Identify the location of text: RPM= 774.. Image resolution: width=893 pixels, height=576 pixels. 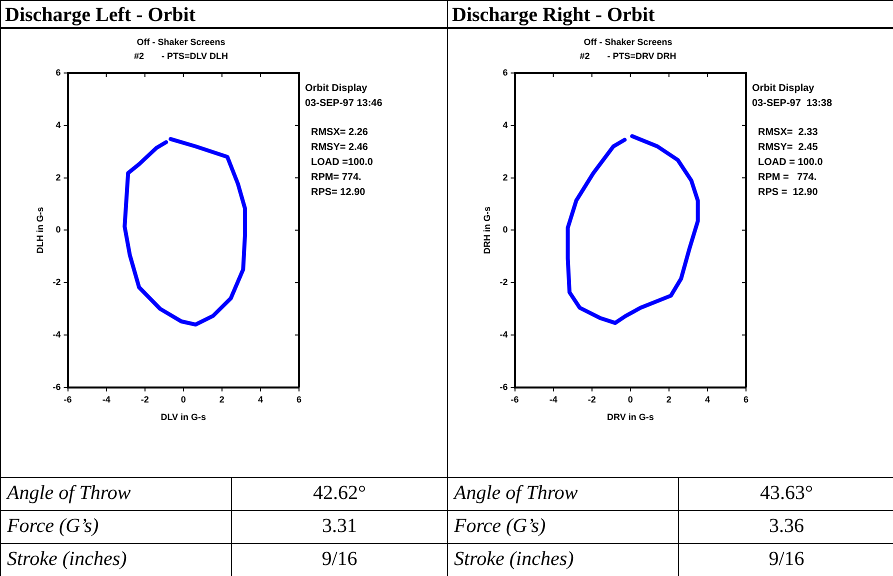
(336, 178).